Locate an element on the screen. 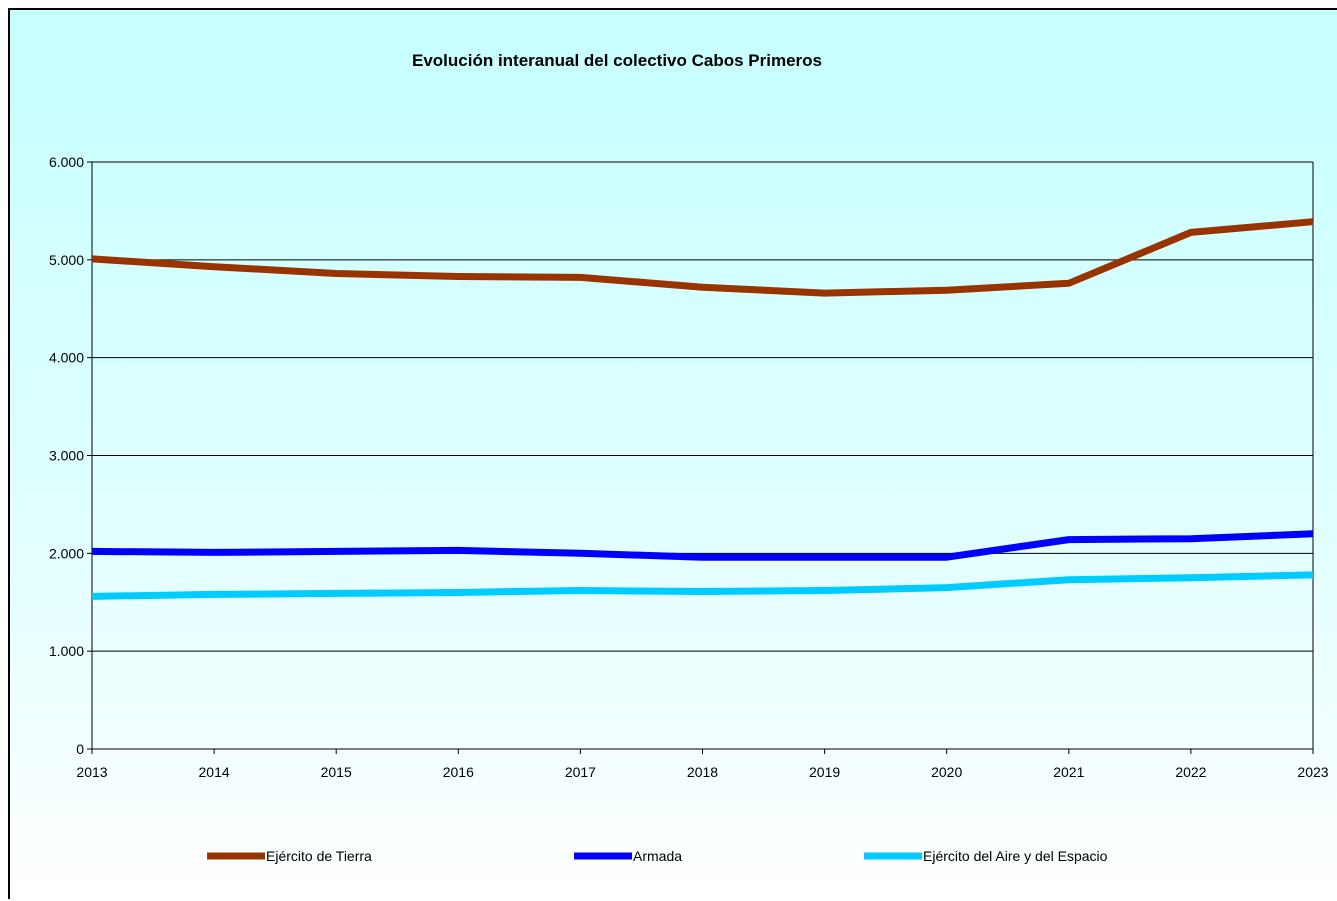 The width and height of the screenshot is (1337, 901). y-tick-label-6: 6.000 is located at coordinates (66, 162).